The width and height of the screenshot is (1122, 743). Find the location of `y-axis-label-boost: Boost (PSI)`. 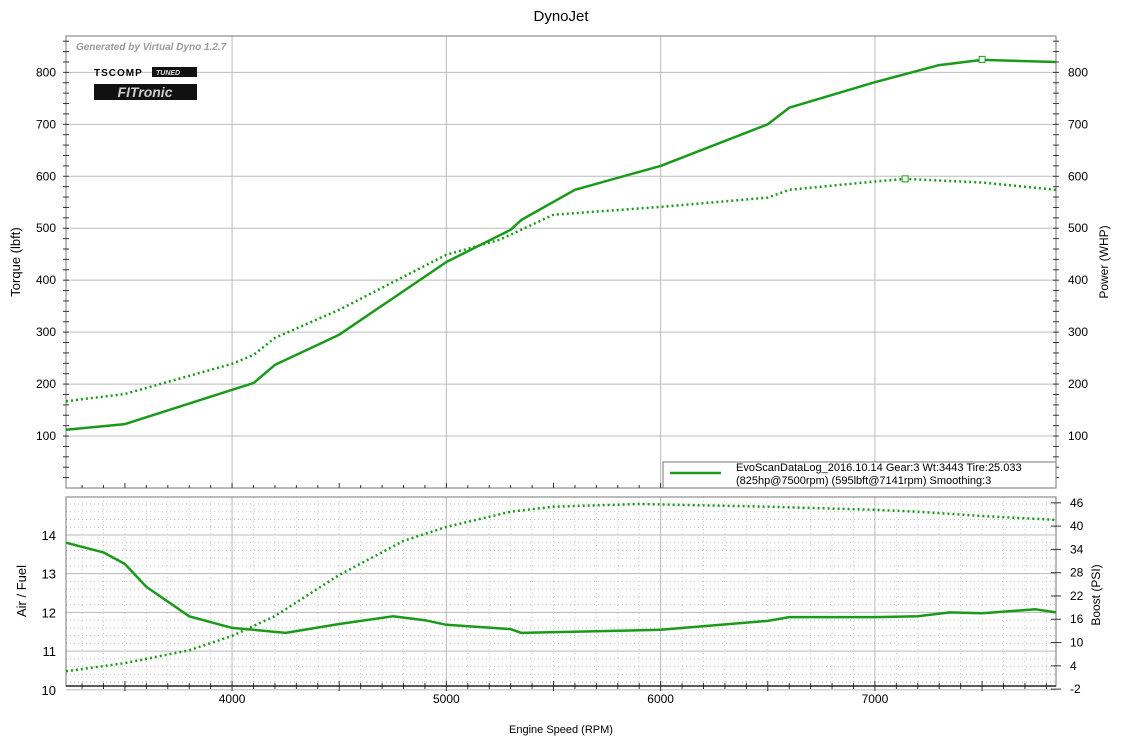

y-axis-label-boost: Boost (PSI) is located at coordinates (1096, 594).